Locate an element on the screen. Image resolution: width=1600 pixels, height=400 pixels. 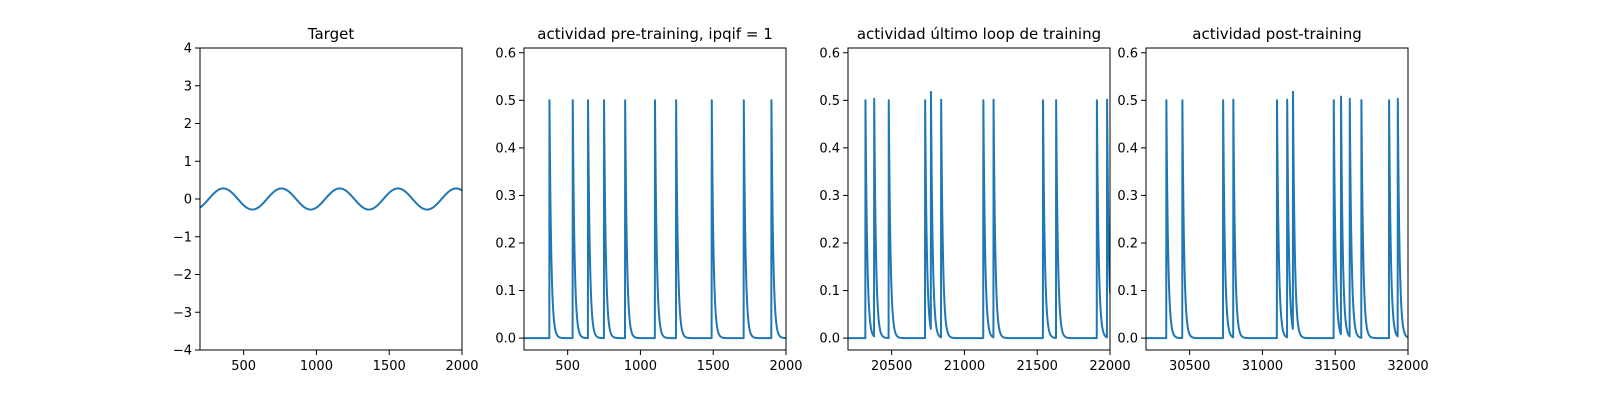
panel-title: actividad último loop de training is located at coordinates (979, 34).